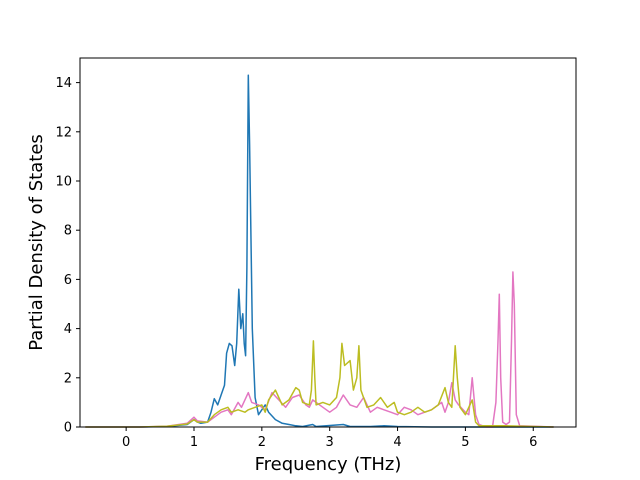 Image resolution: width=640 pixels, height=480 pixels. Describe the element at coordinates (36, 242) in the screenshot. I see `y-axis-label: Partial Density of States` at that location.